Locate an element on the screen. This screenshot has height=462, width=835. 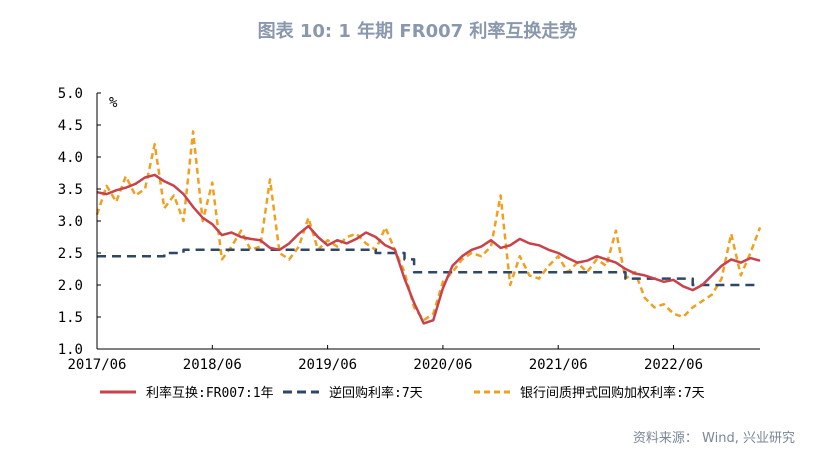
y-tick-label: 4.5 is located at coordinates (70, 126).